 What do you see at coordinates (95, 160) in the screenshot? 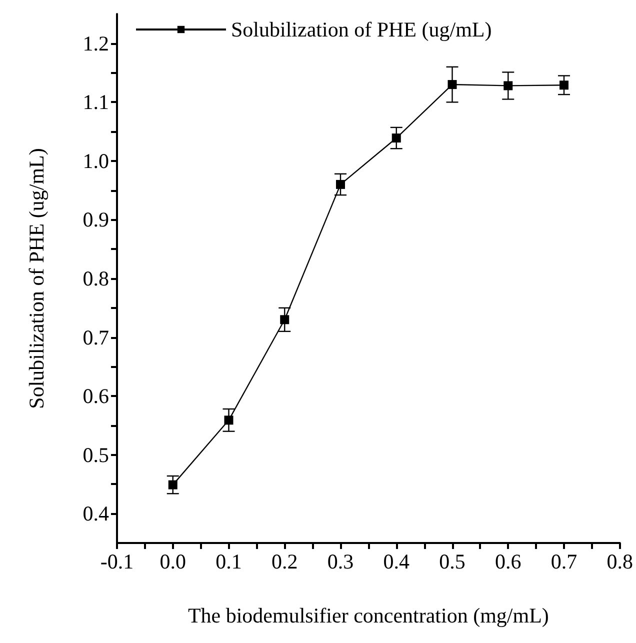
I see `y-tick-label: 1.0` at bounding box center [95, 160].